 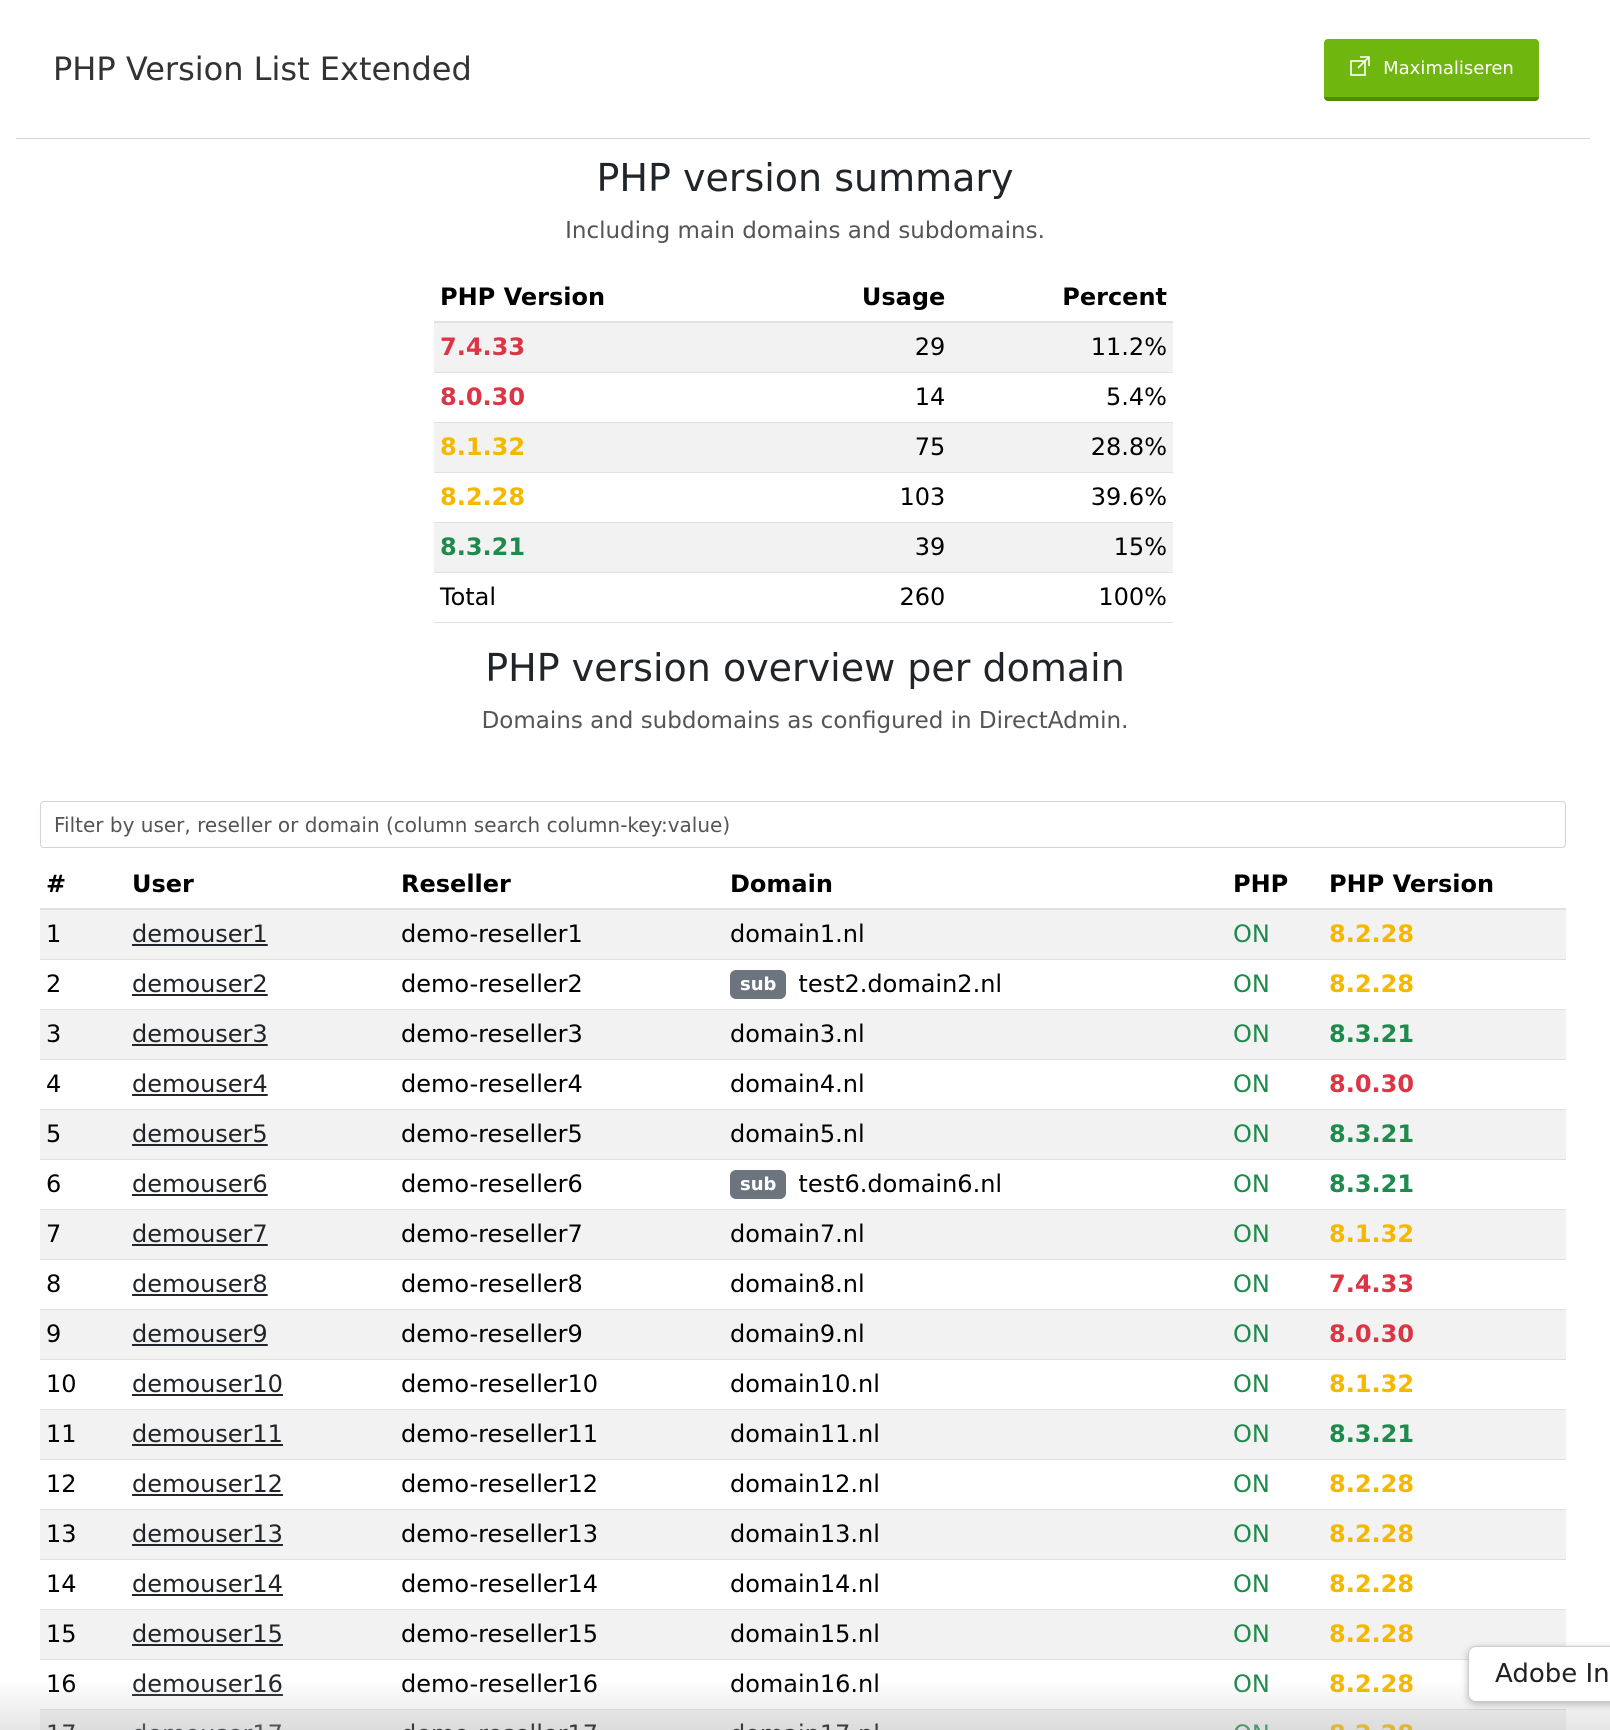 What do you see at coordinates (83, 1284) in the screenshot?
I see `row-number: 8` at bounding box center [83, 1284].